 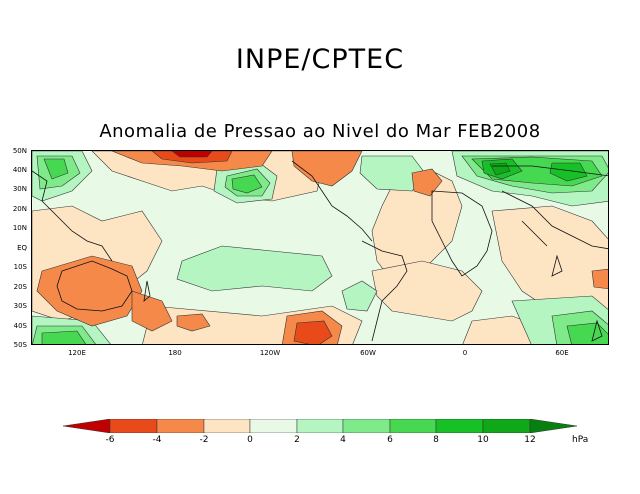 What do you see at coordinates (465, 353) in the screenshot?
I see `lon-label: 0` at bounding box center [465, 353].